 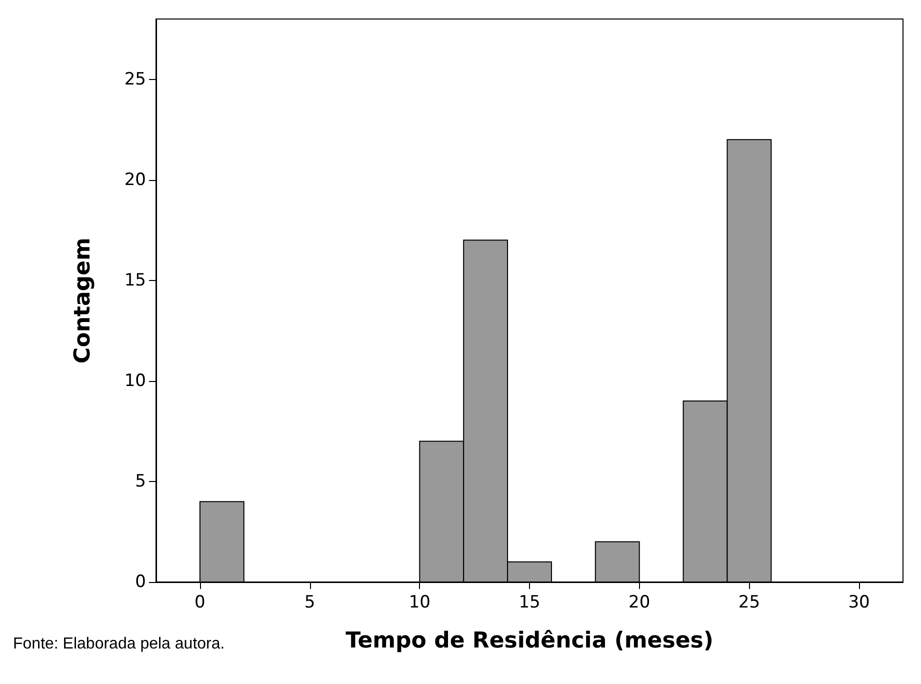 I want to click on y-tick-label: 25, so click(x=135, y=79).